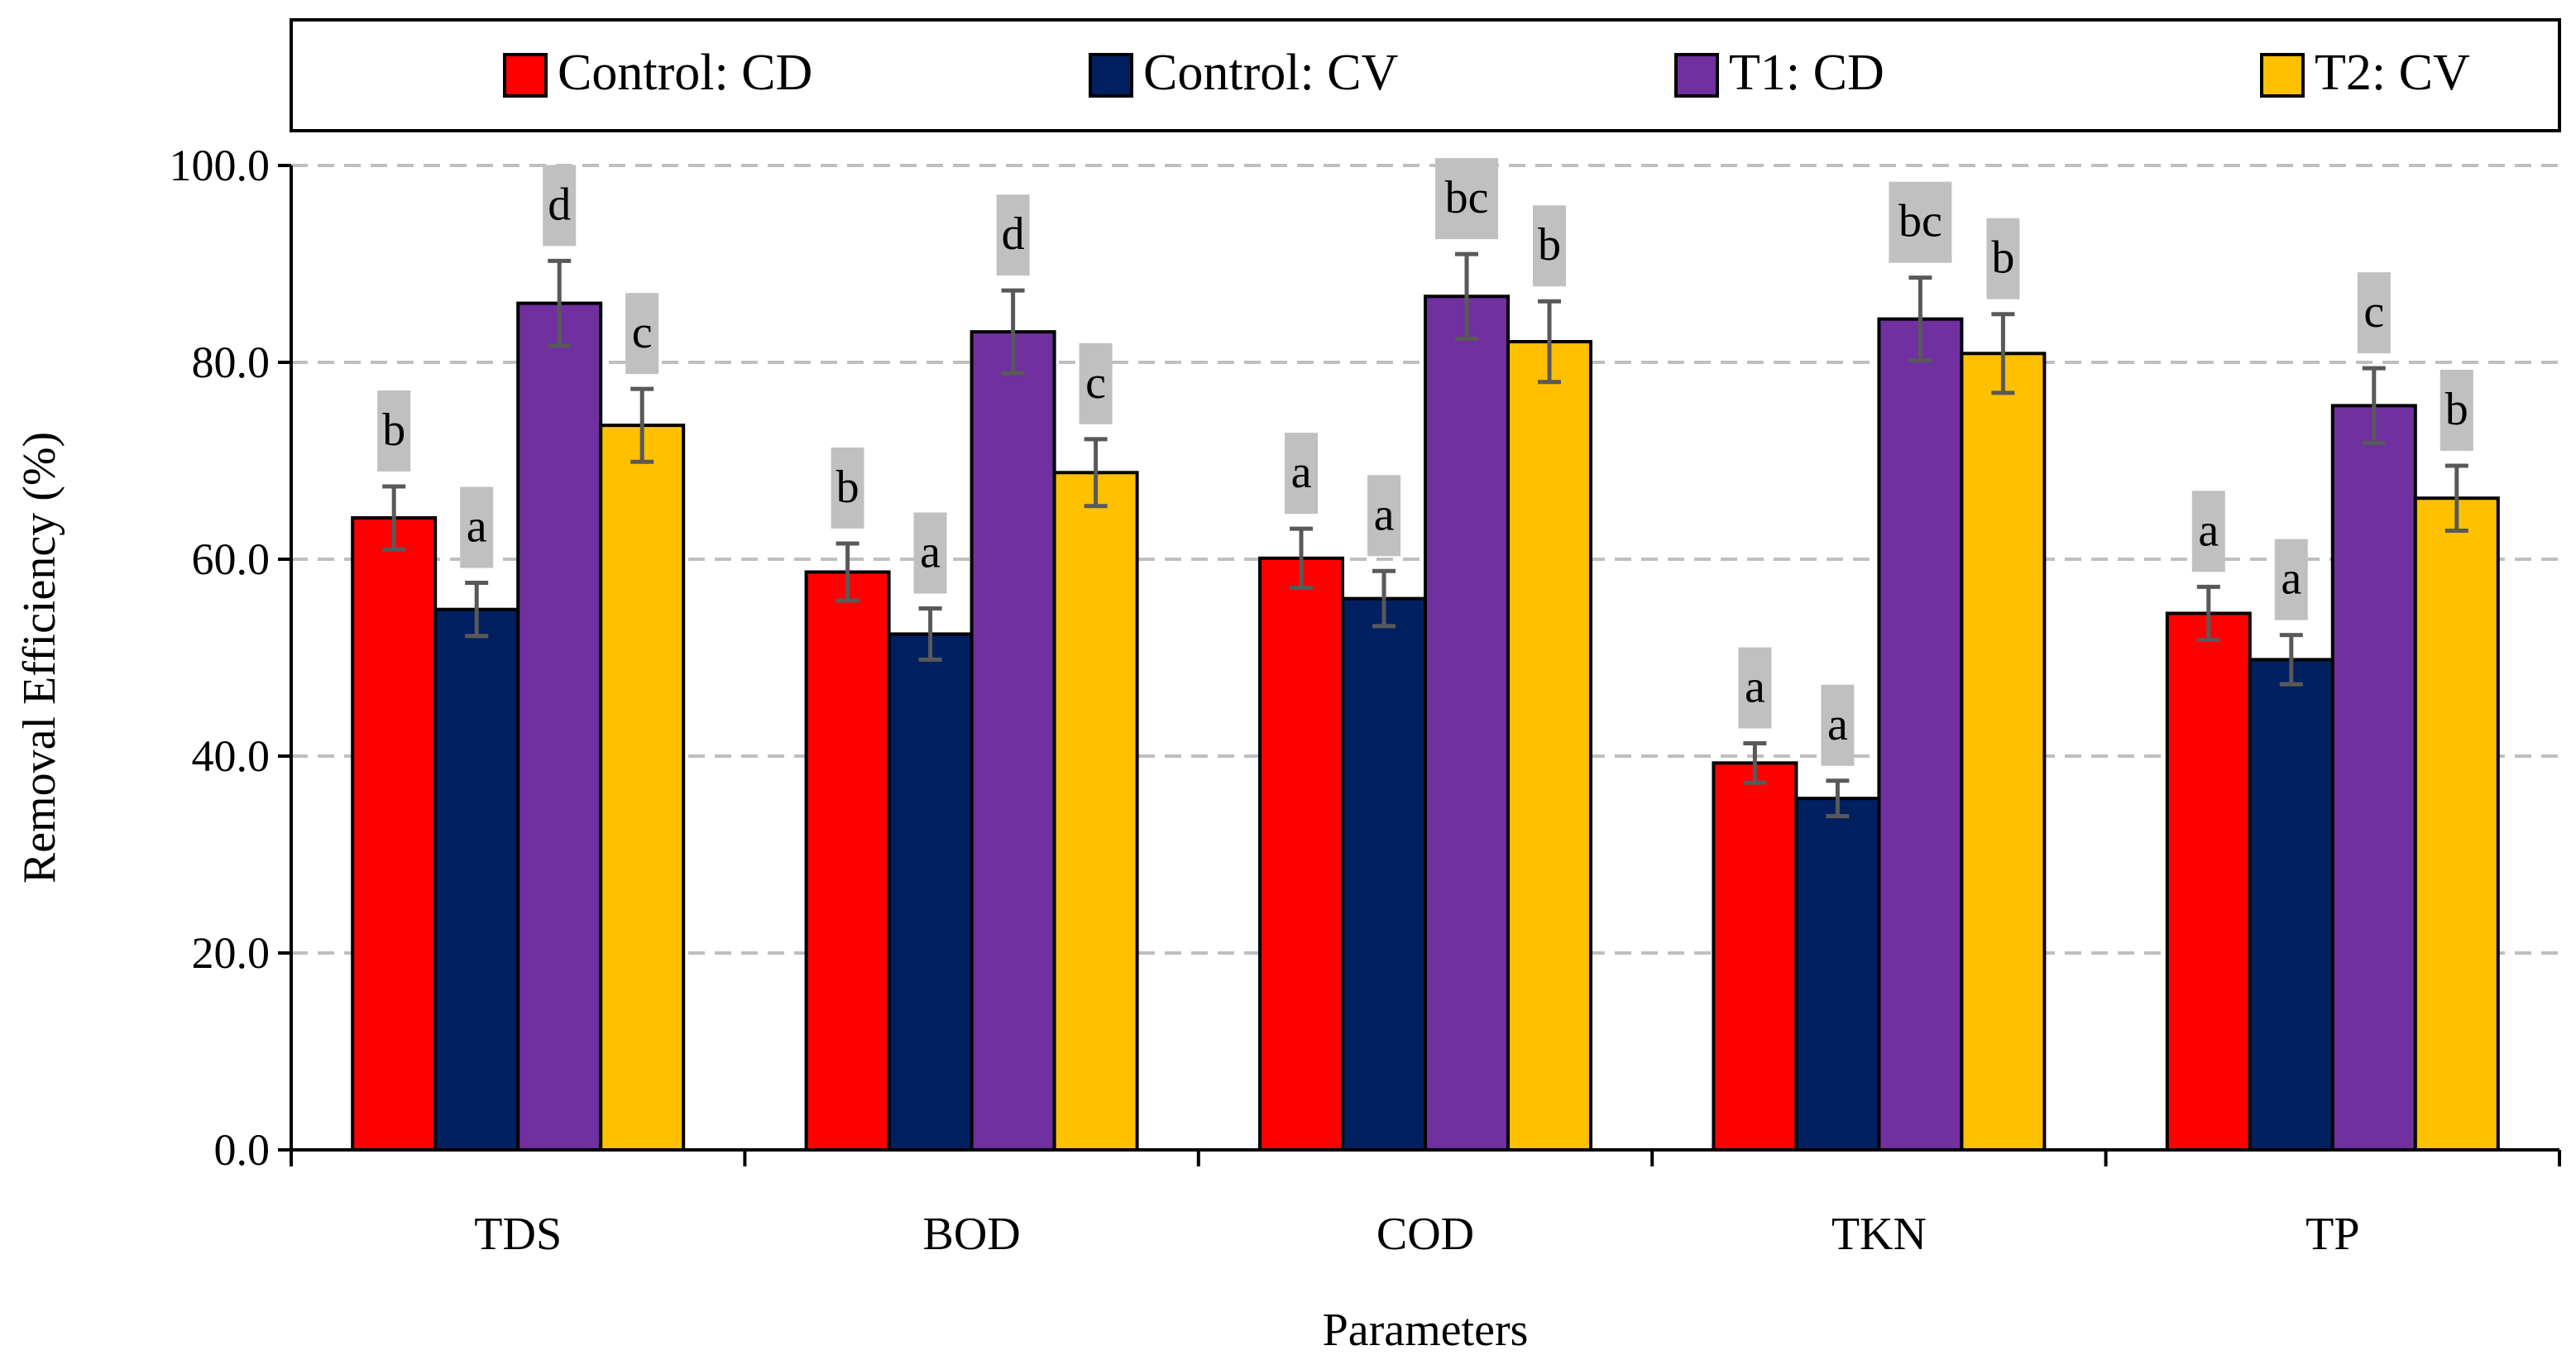 The image size is (2576, 1360). I want to click on legend-label: Control: CV, so click(1271, 73).